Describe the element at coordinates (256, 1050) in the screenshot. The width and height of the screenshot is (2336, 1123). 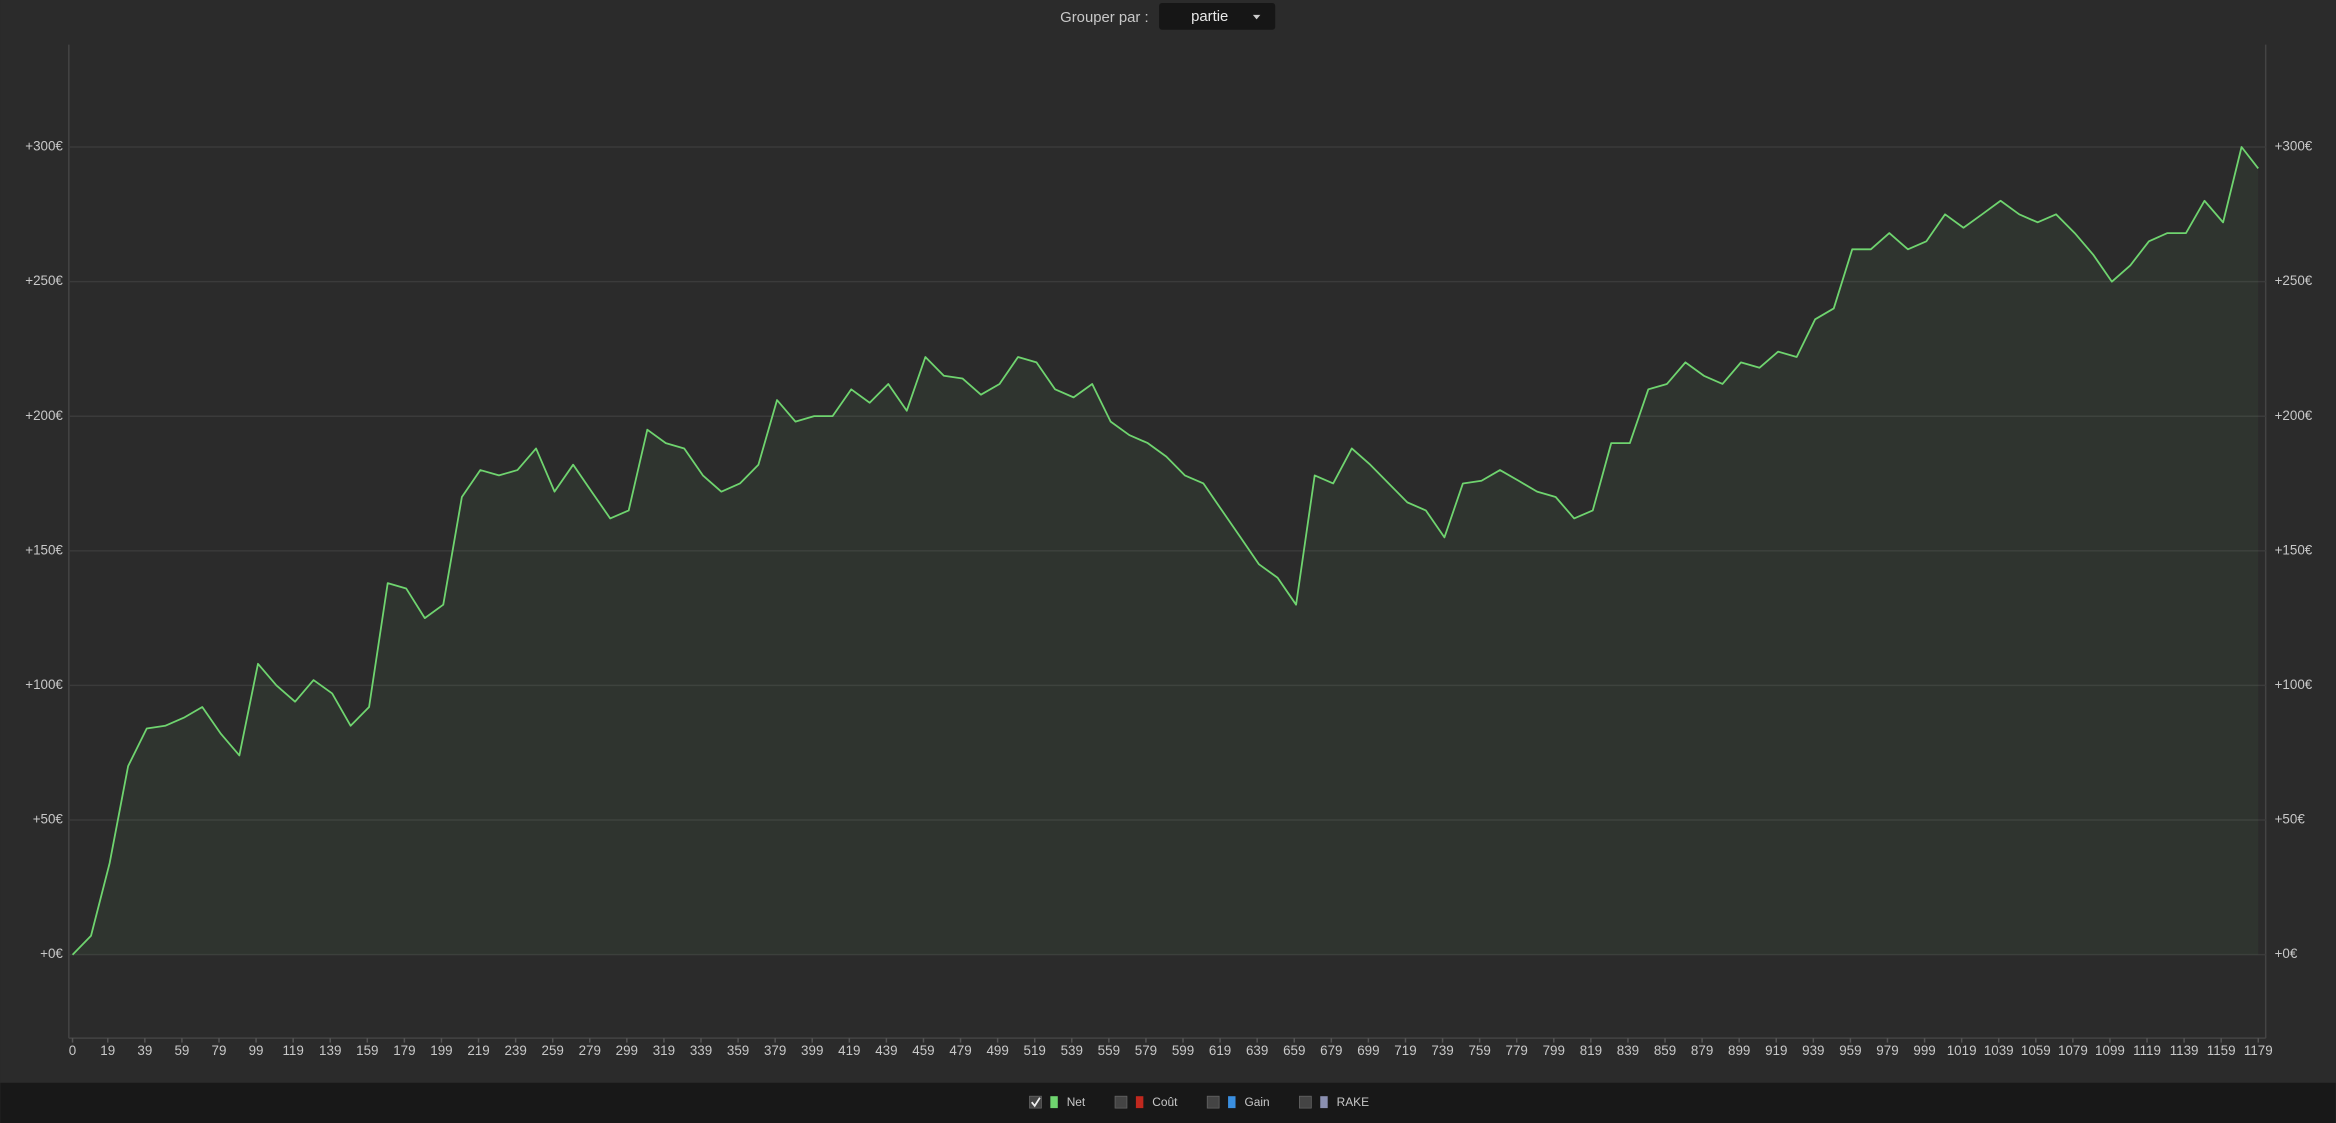
I see `x-tick-label: 99` at that location.